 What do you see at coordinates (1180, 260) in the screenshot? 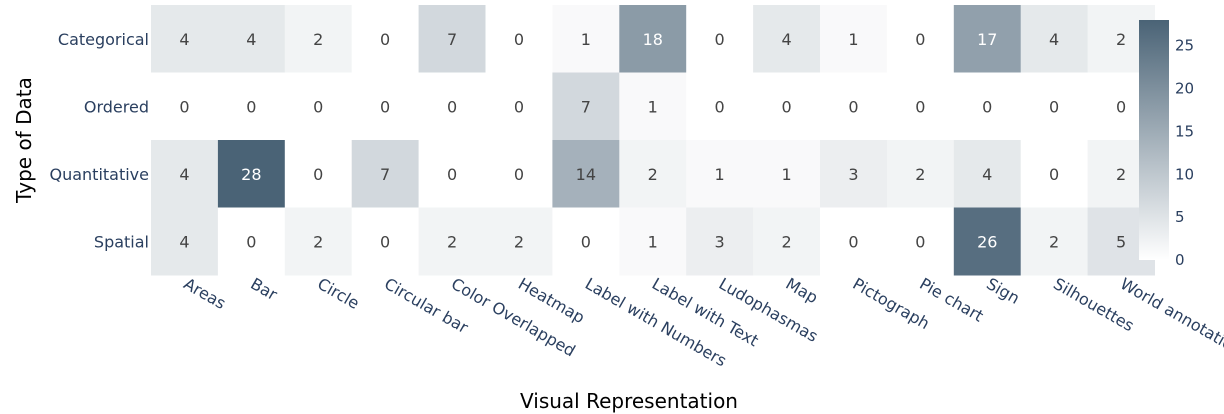
I see `colorbar-tick-label: 0` at bounding box center [1180, 260].